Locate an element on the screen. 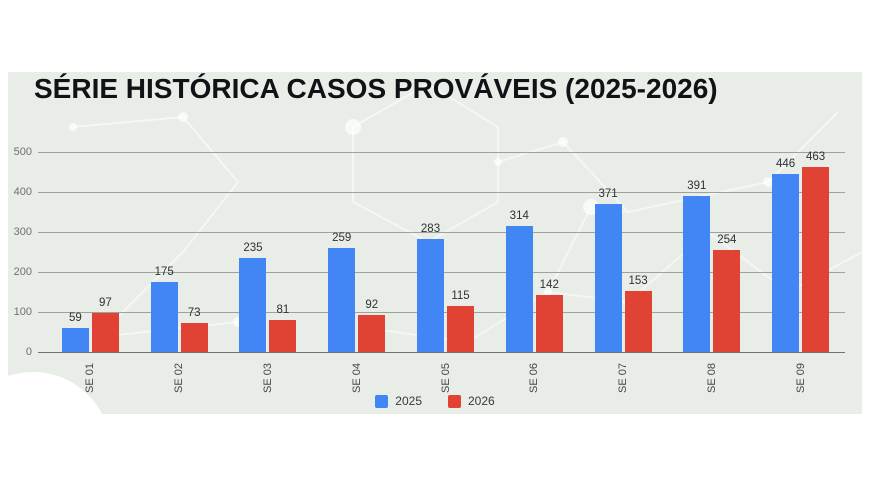  legend-item-2025: 2025 is located at coordinates (398, 401).